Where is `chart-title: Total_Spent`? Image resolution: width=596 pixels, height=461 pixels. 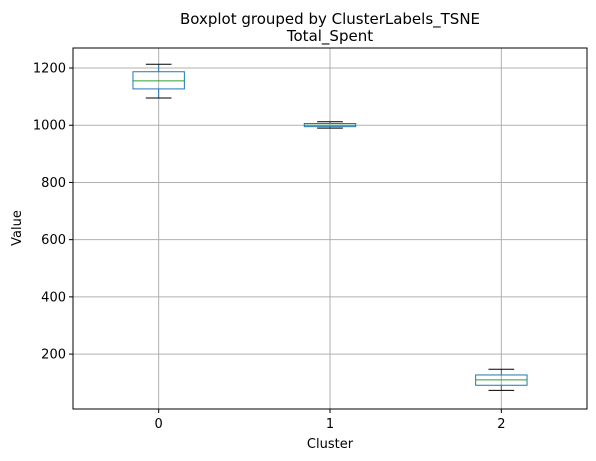 chart-title: Total_Spent is located at coordinates (329, 36).